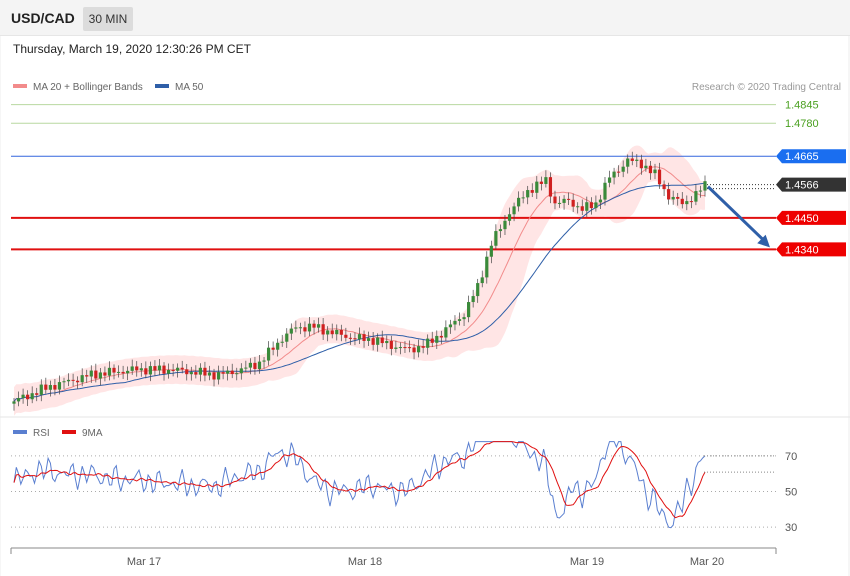  What do you see at coordinates (425, 18) in the screenshot?
I see `header-bar: USD/CAD 30 MIN` at bounding box center [425, 18].